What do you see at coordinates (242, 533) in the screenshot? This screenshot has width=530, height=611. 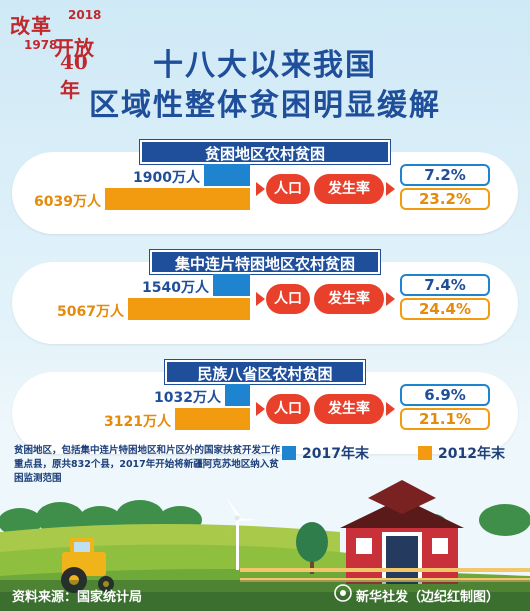 I see `wind-turbine-icon` at bounding box center [242, 533].